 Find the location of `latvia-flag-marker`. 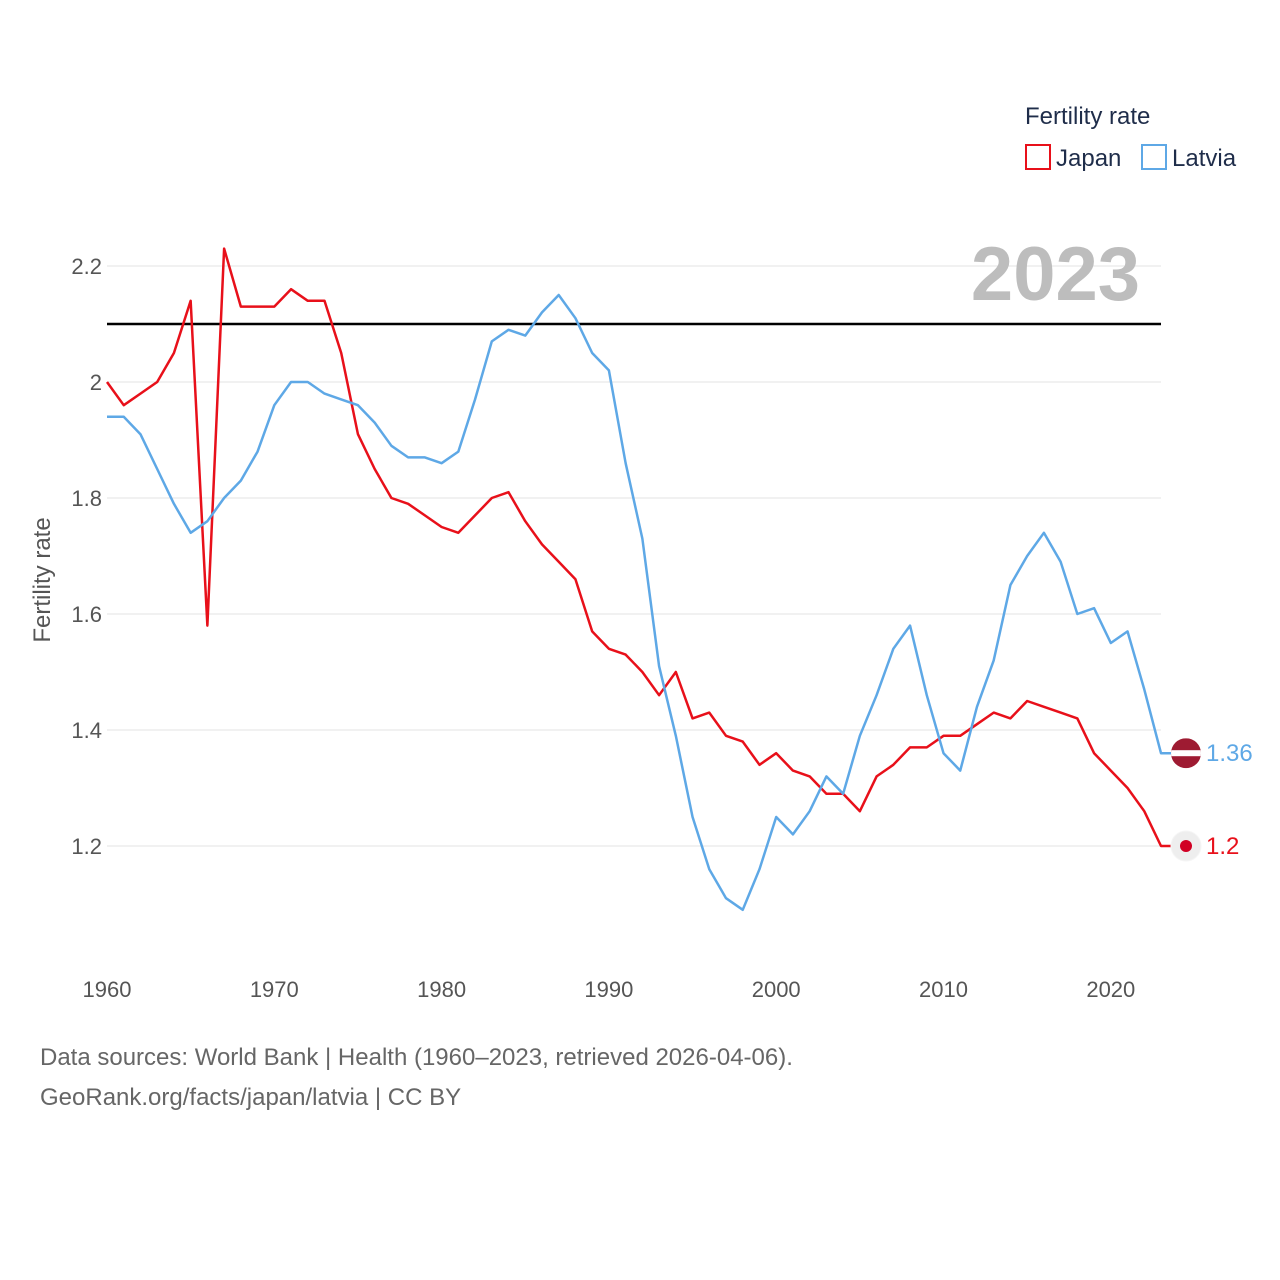

latvia-flag-marker is located at coordinates (1186, 753).